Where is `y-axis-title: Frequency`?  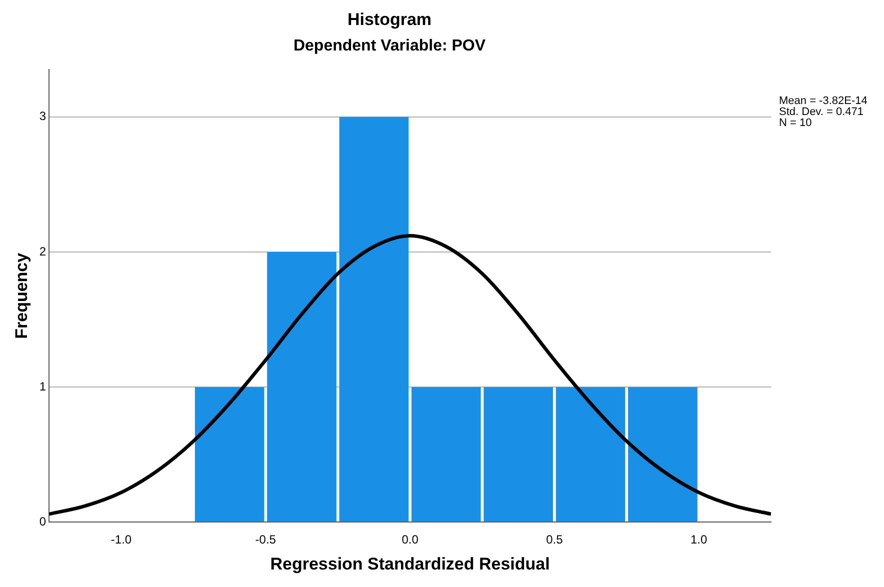
y-axis-title: Frequency is located at coordinates (21, 295).